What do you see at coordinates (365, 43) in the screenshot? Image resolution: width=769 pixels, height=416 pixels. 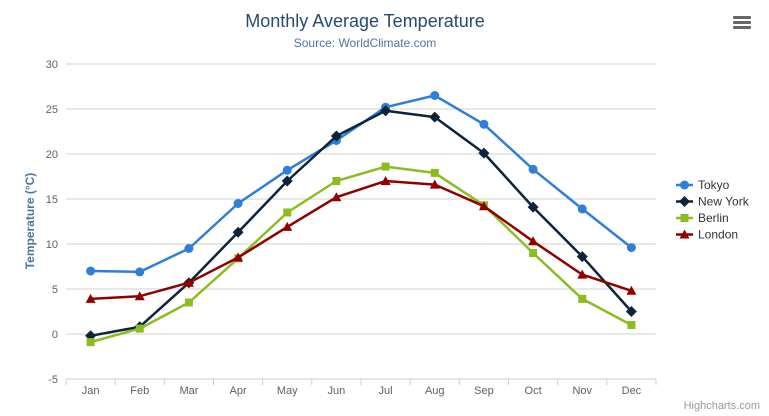 I see `chart-subtitle: Source: WorldClimate.com` at bounding box center [365, 43].